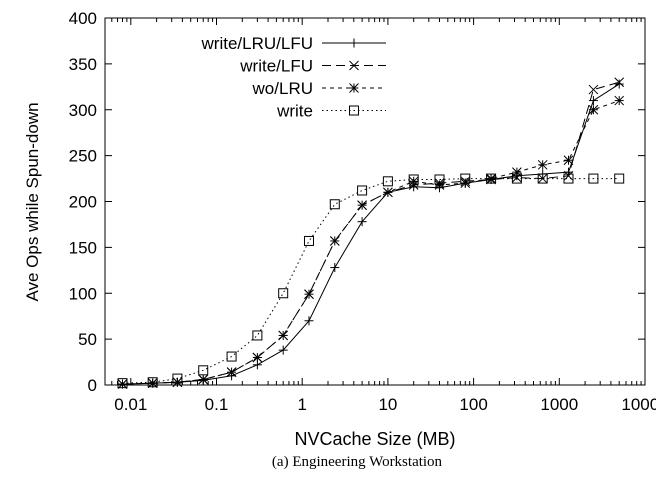 This screenshot has width=656, height=482. I want to click on x-tick-label: 1000, so click(559, 404).